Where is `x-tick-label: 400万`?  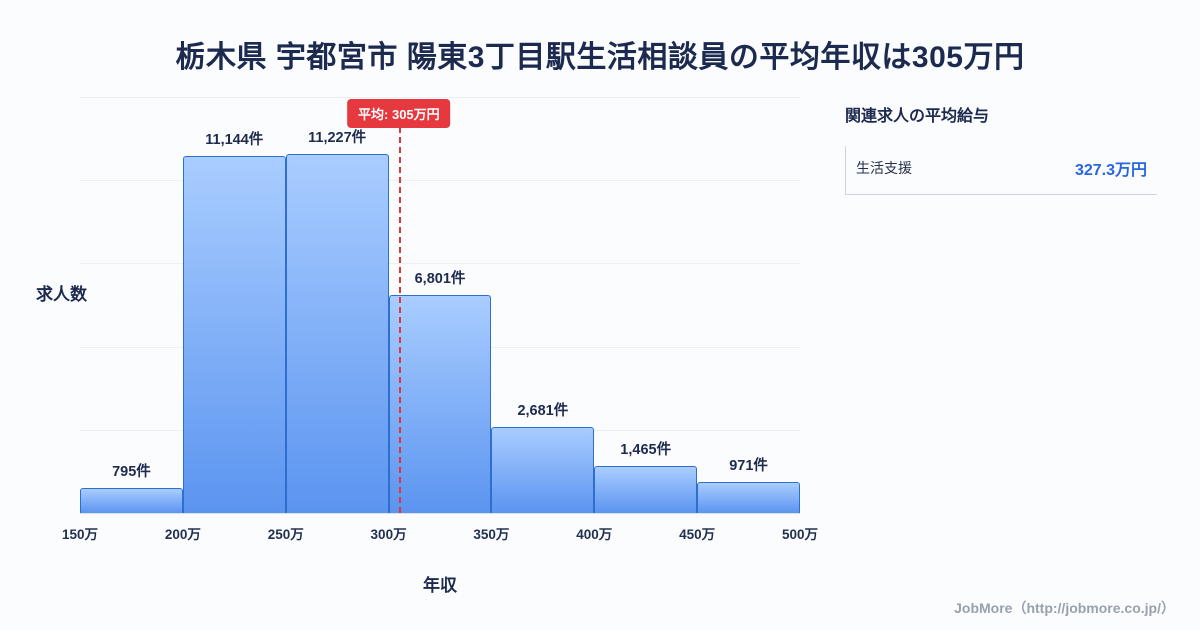
x-tick-label: 400万 is located at coordinates (594, 534).